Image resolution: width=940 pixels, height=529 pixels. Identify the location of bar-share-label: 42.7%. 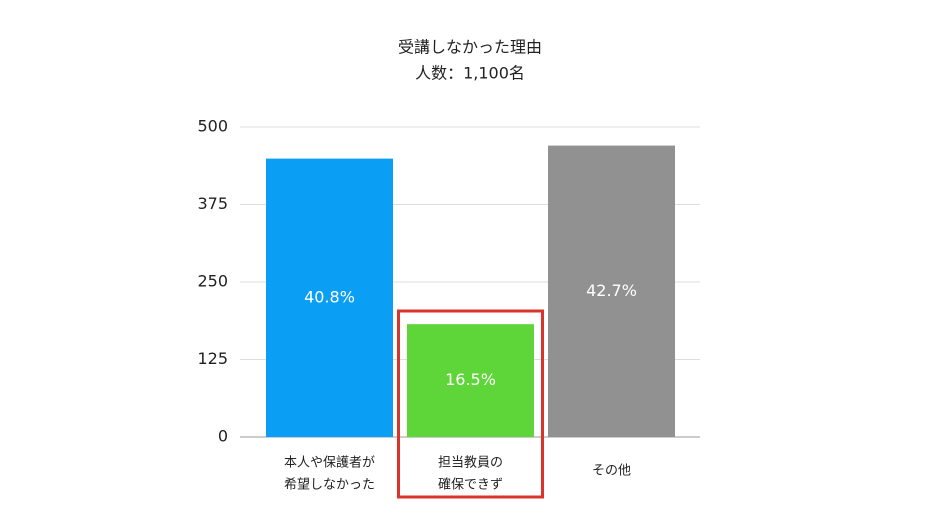
(611, 290).